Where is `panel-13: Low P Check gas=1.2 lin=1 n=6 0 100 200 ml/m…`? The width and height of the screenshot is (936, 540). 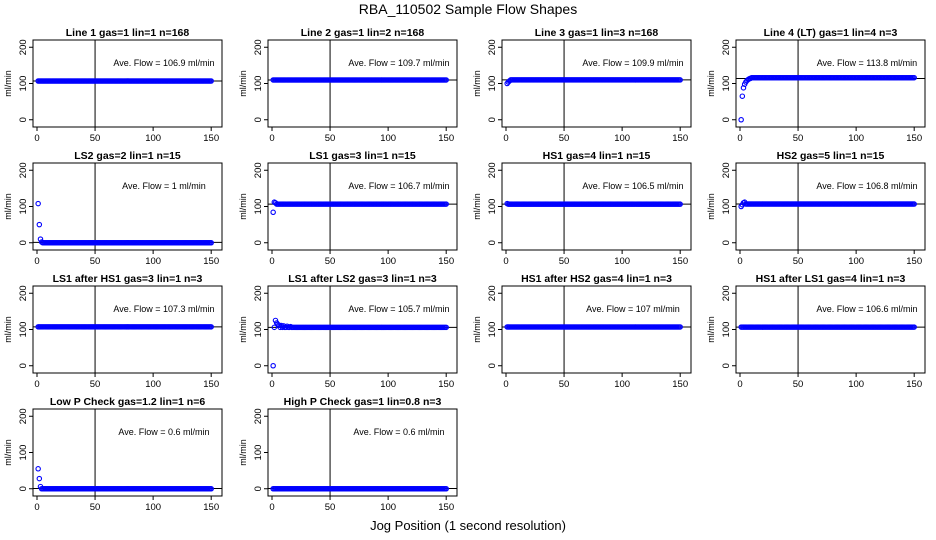 panel-13: Low P Check gas=1.2 lin=1 n=6 0 100 200 ml/m… is located at coordinates (113, 454).